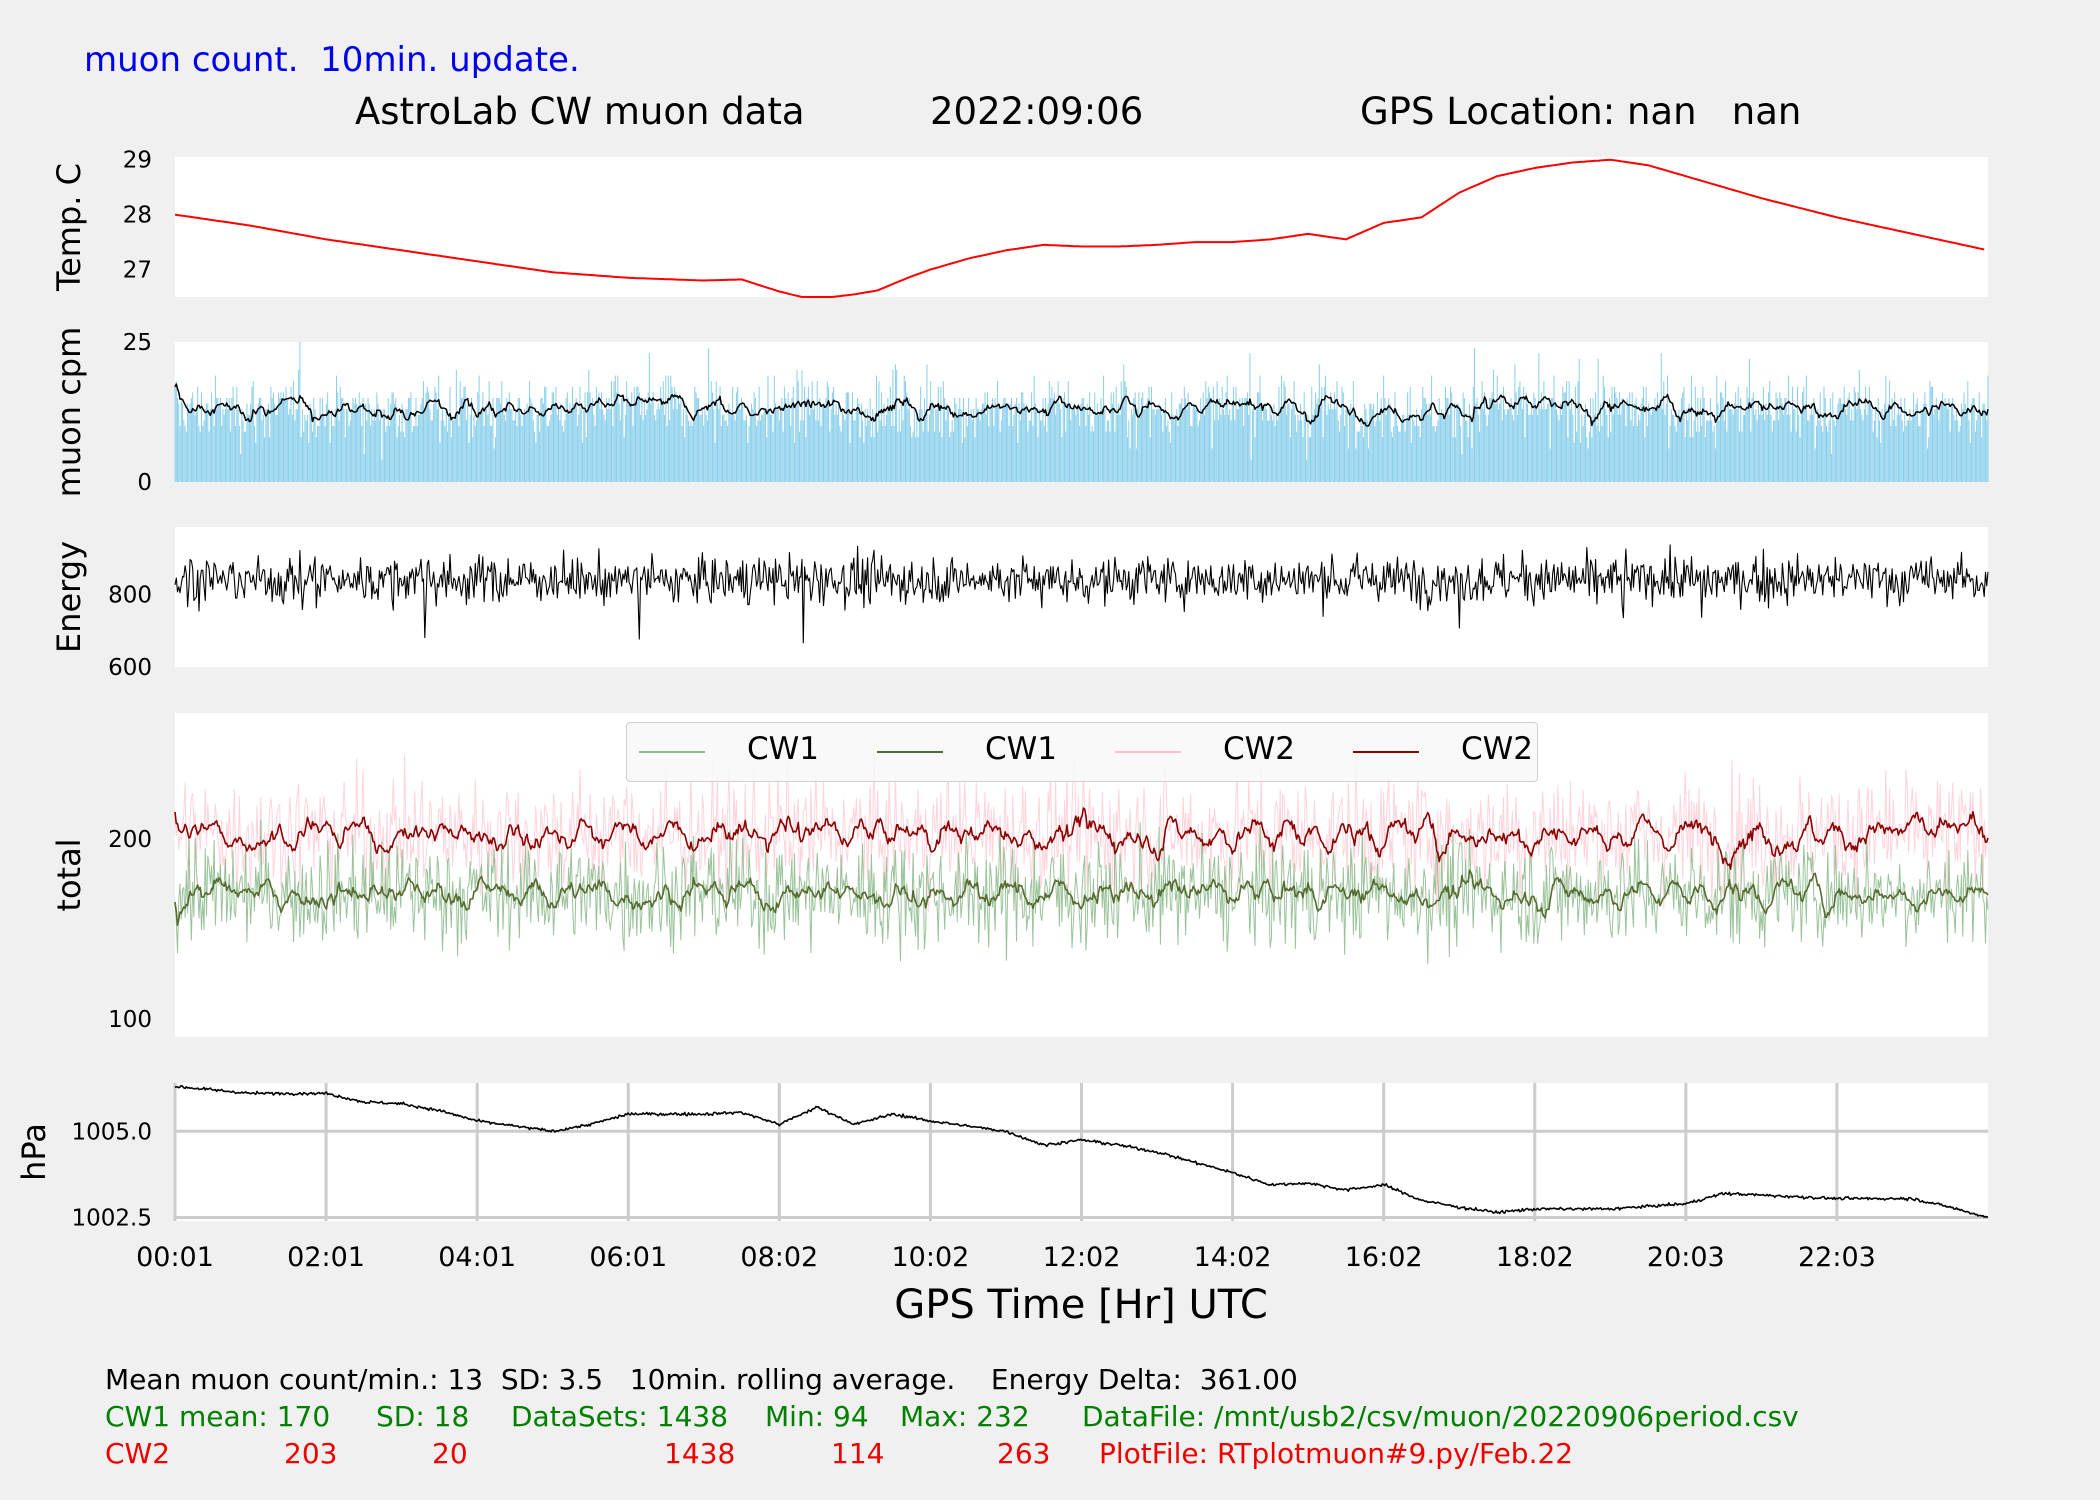 The height and width of the screenshot is (1500, 2100). I want to click on footer-cw1-min: Min: 94, so click(817, 1416).